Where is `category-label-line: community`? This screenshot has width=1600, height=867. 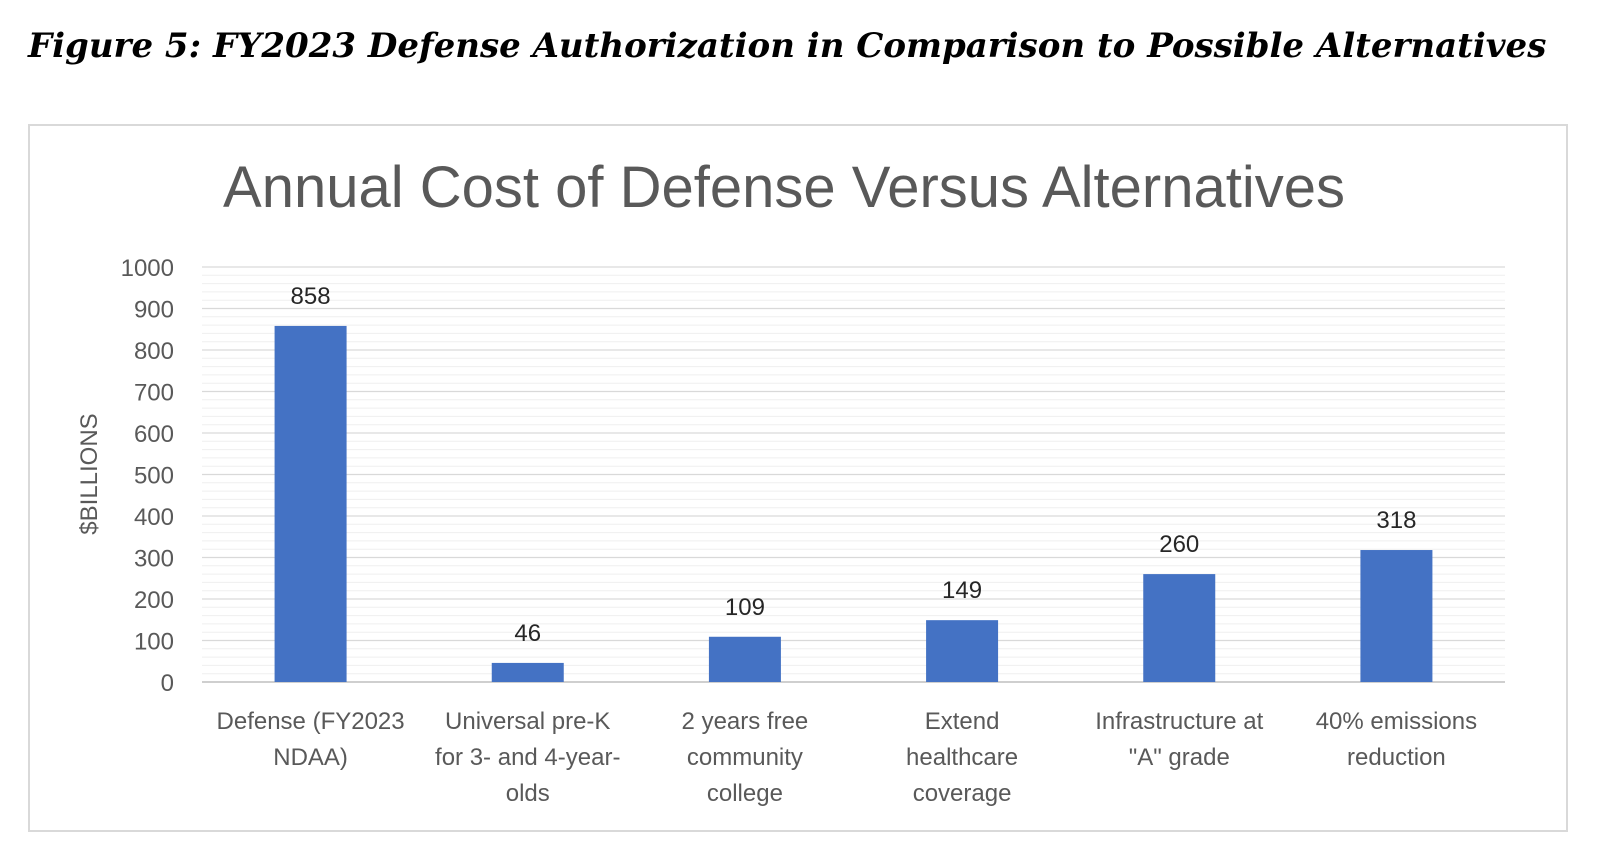
category-label-line: community is located at coordinates (745, 757).